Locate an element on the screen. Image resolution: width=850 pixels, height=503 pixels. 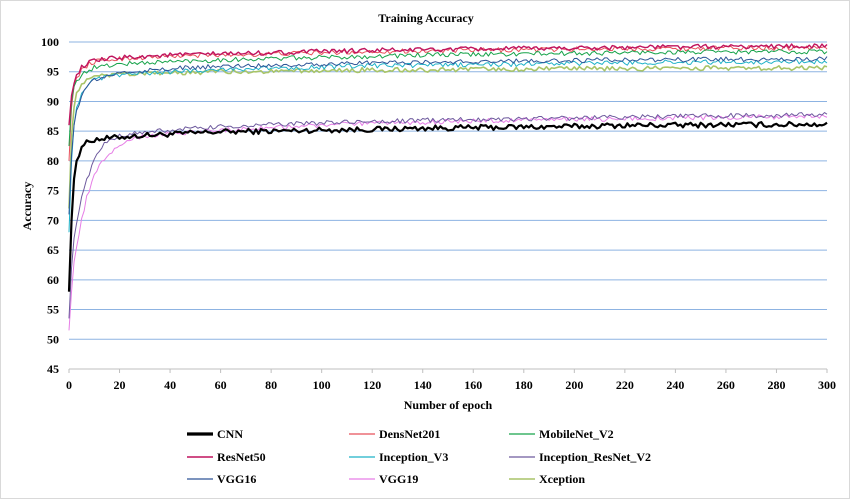
y-tick-label: 70 is located at coordinates (53, 220).